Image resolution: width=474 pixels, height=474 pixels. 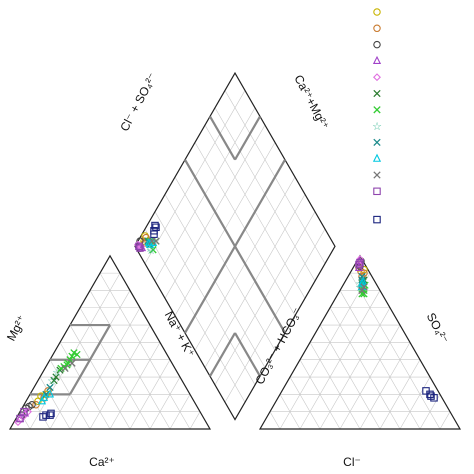 I want to click on anion-bottom-axis-label: Cl⁻, so click(x=352, y=462).